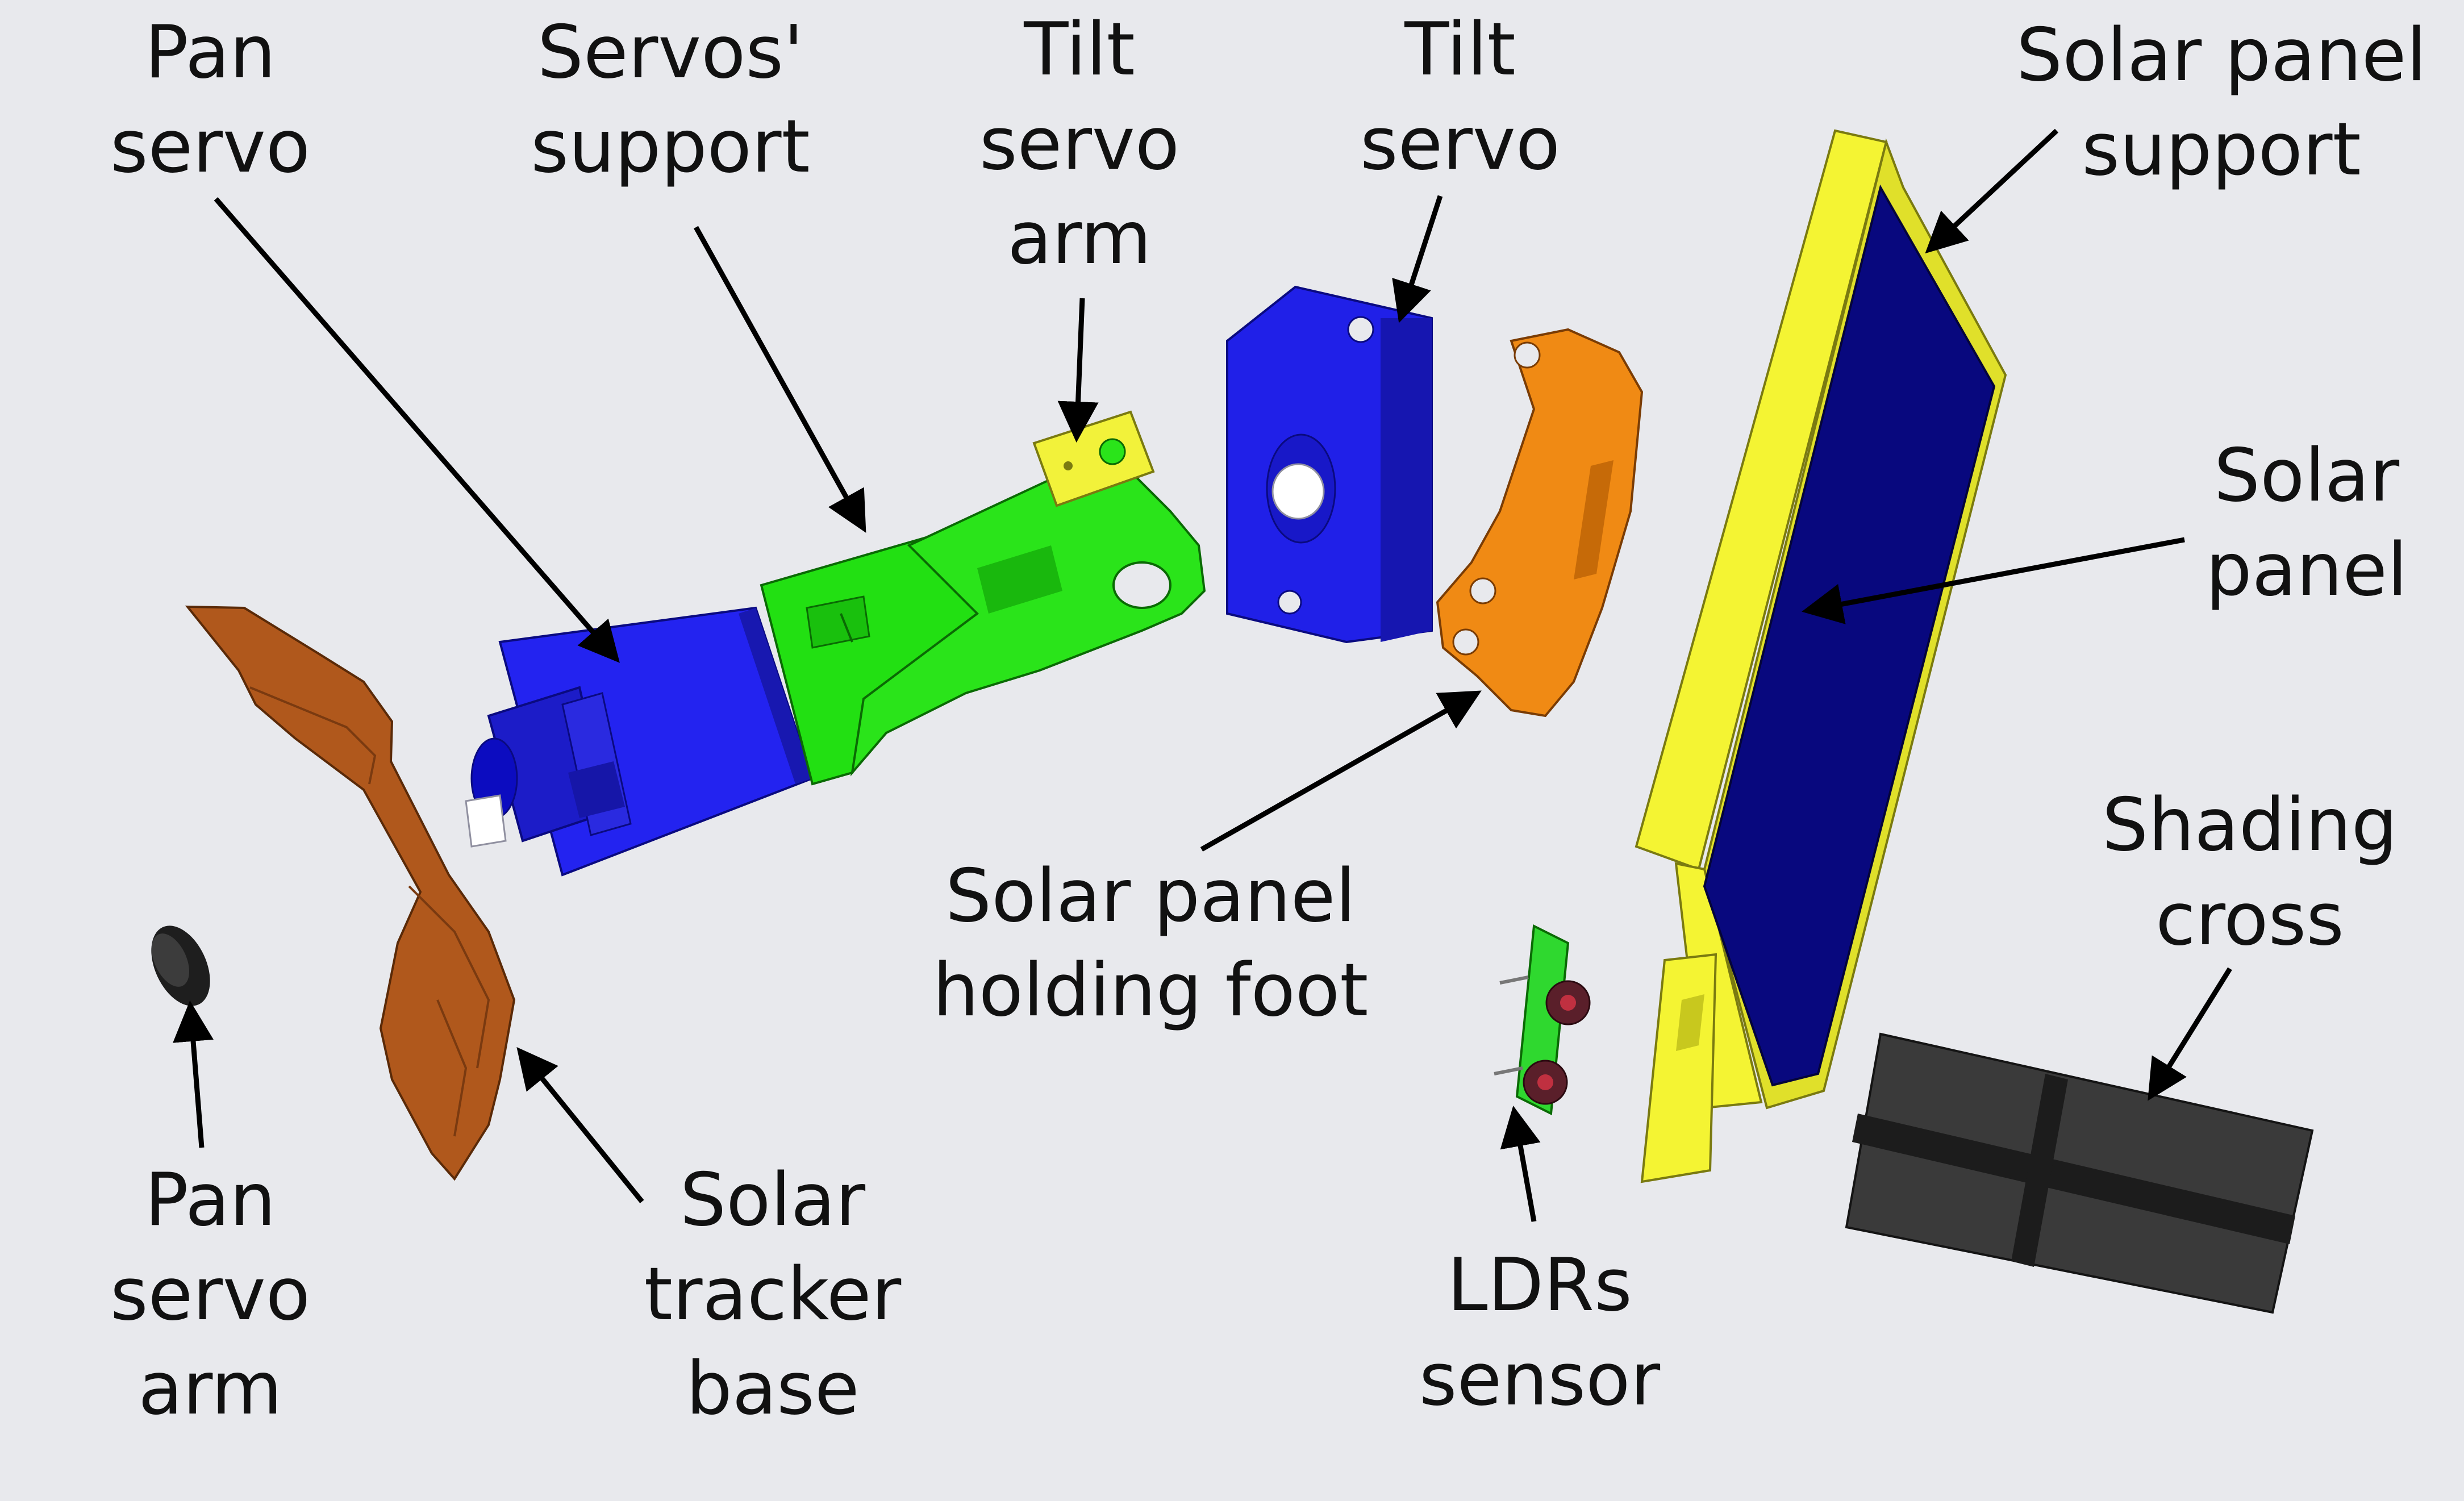  What do you see at coordinates (1520, 1164) in the screenshot?
I see `leader-ldrs-sensor` at bounding box center [1520, 1164].